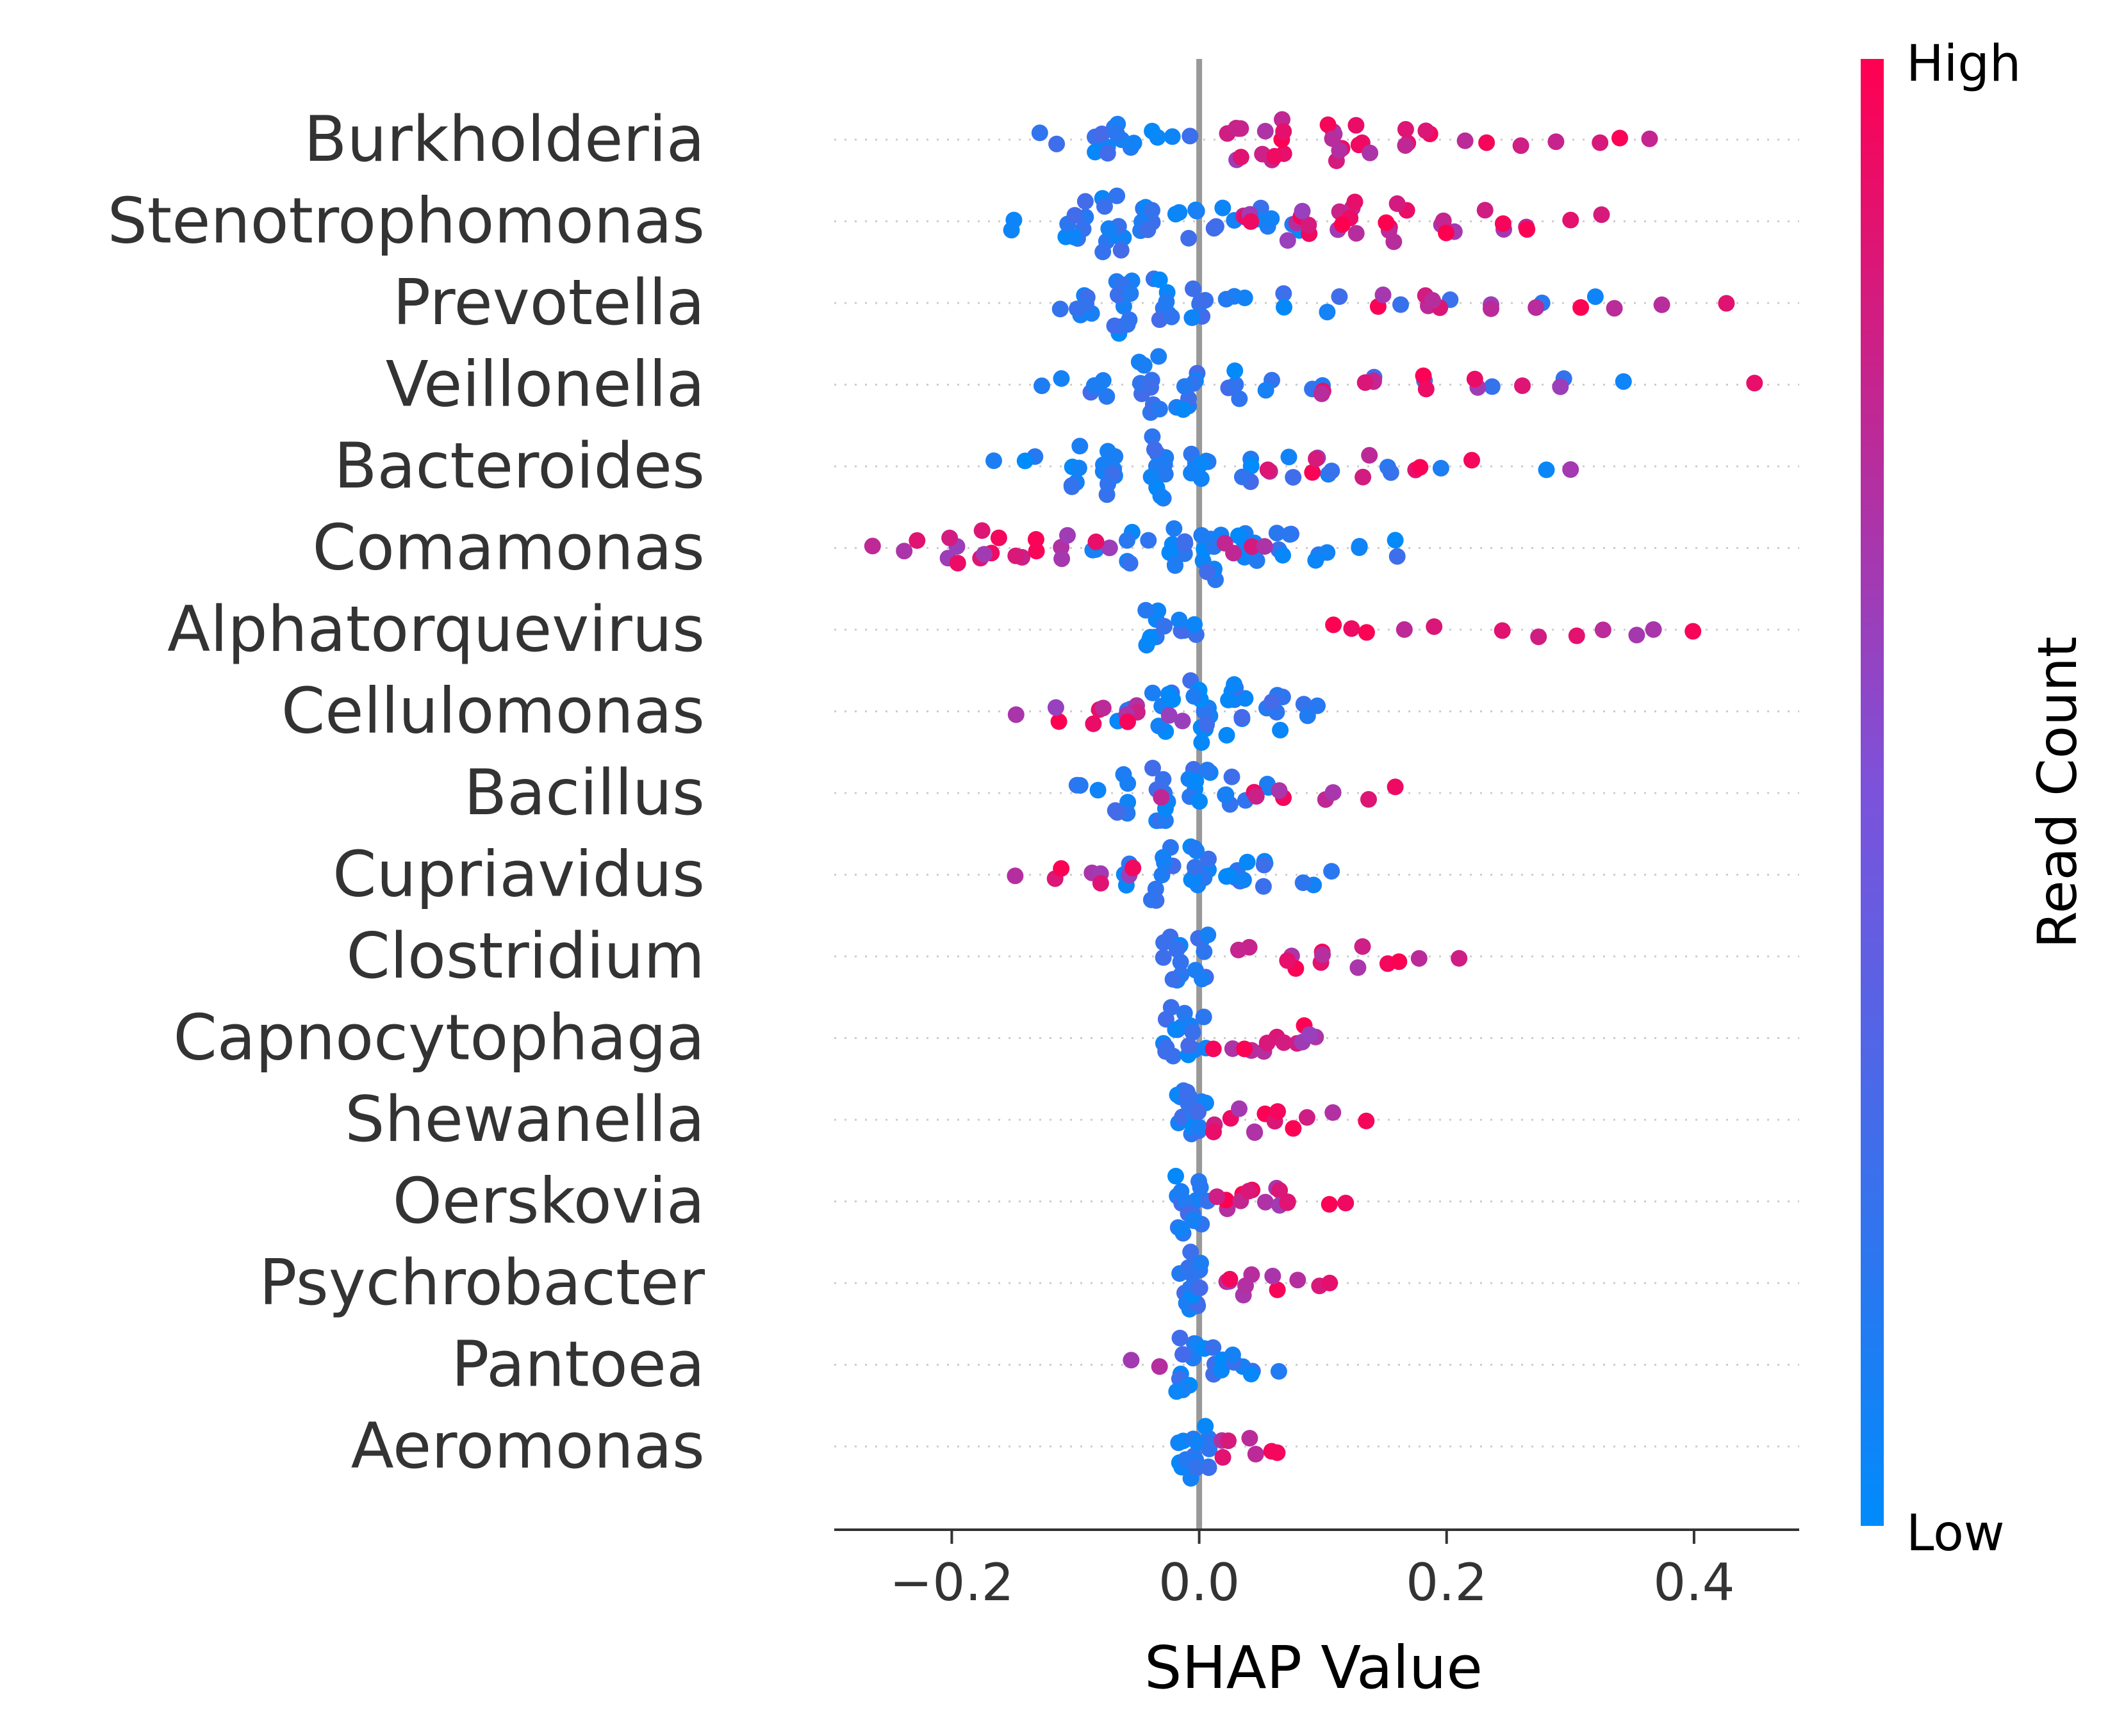  Describe the element at coordinates (528, 1446) in the screenshot. I see `feature-label: Aeromonas` at that location.